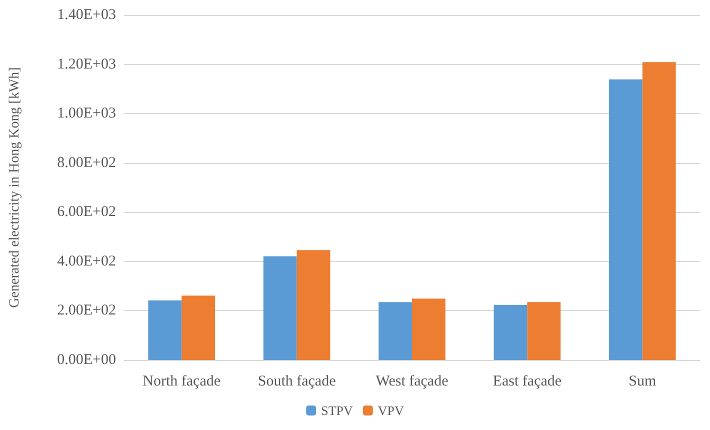 This screenshot has height=430, width=710. I want to click on y-tick-label: 6.00E+02, so click(86, 212).